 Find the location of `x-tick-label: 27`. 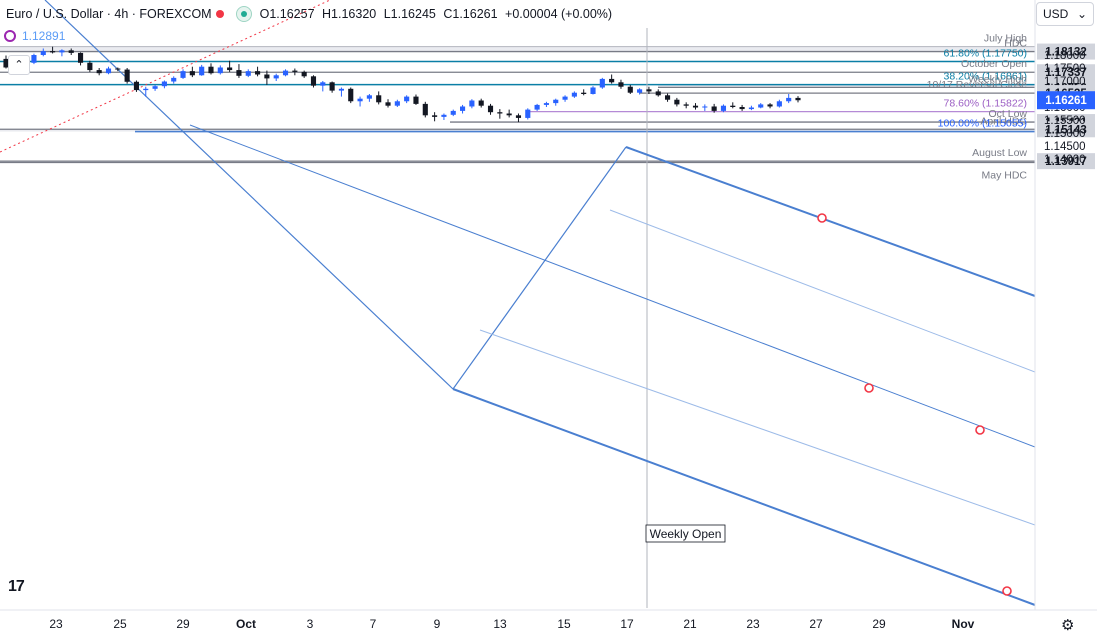

x-tick-label: 27 is located at coordinates (816, 624).